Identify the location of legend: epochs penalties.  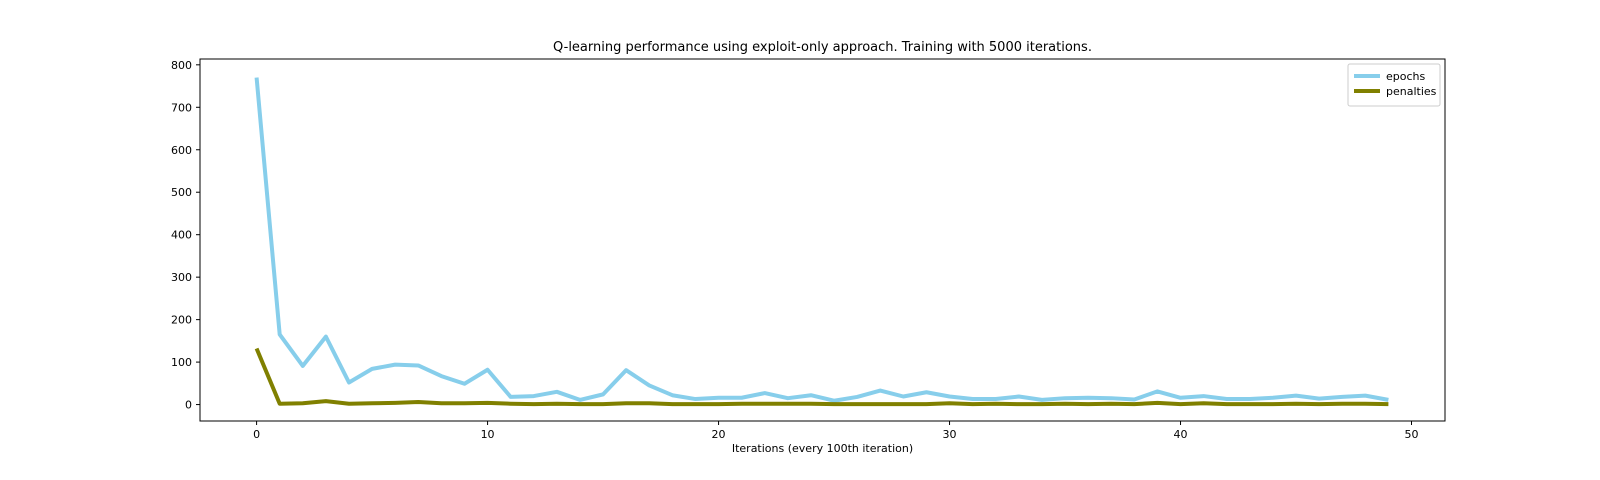
(1394, 85).